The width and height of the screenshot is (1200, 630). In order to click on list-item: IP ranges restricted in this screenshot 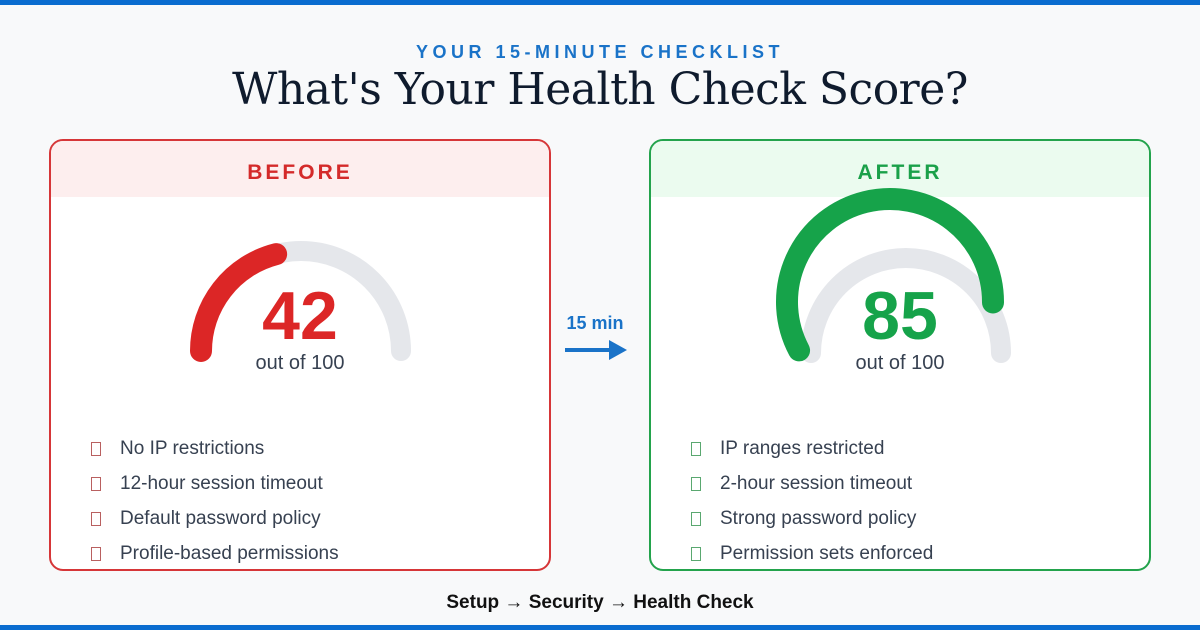, I will do `click(812, 448)`.